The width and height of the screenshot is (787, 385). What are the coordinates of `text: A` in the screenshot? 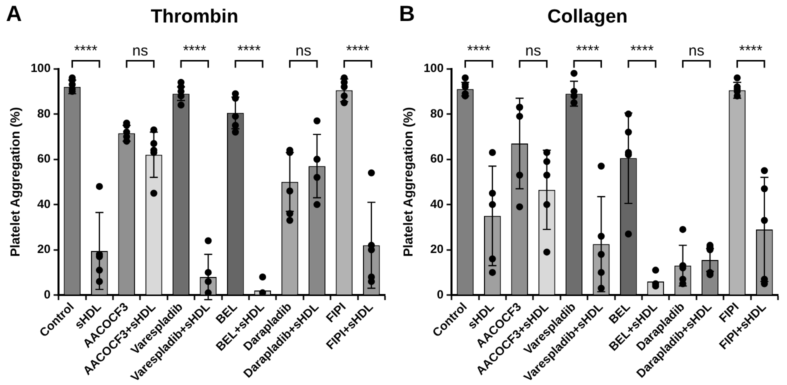 It's located at (14, 13).